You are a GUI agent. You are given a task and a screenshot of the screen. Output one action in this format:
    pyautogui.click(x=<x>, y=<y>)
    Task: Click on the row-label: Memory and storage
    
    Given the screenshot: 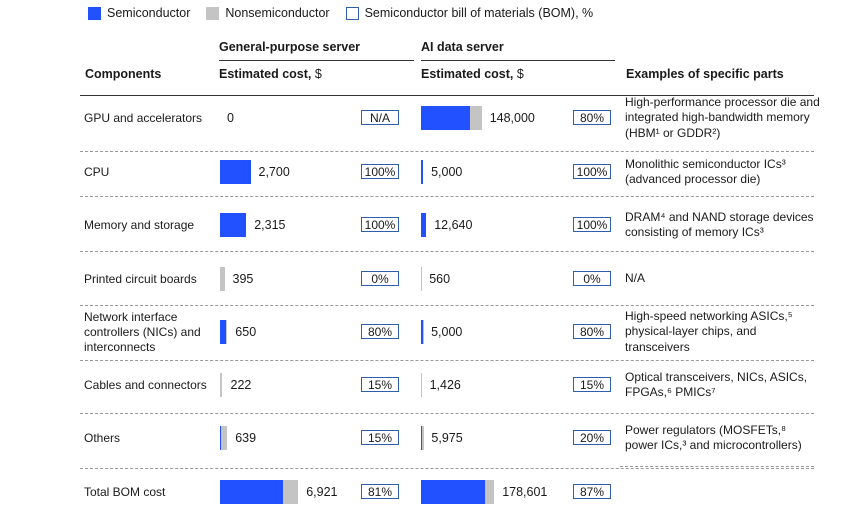 What is the action you would take?
    pyautogui.click(x=139, y=224)
    